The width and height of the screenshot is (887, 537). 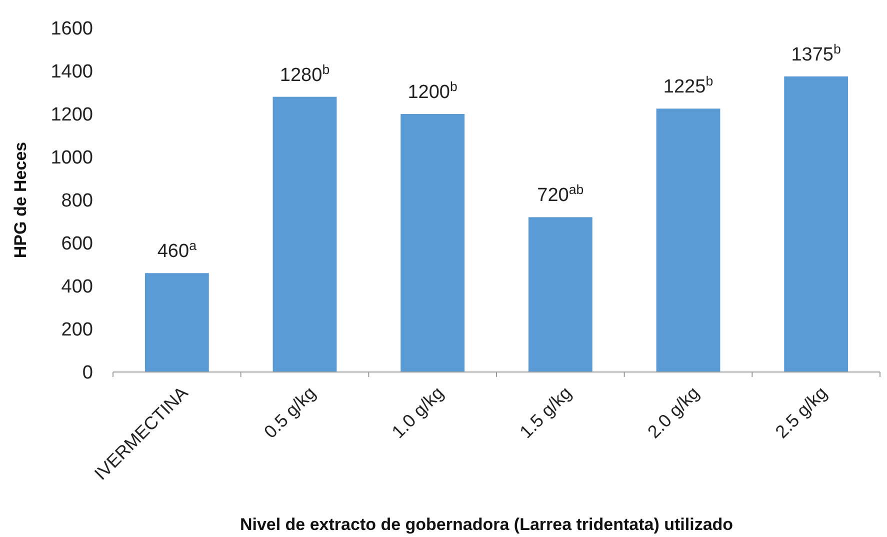 I want to click on data-label: 460$^{a}$, so click(x=177, y=250).